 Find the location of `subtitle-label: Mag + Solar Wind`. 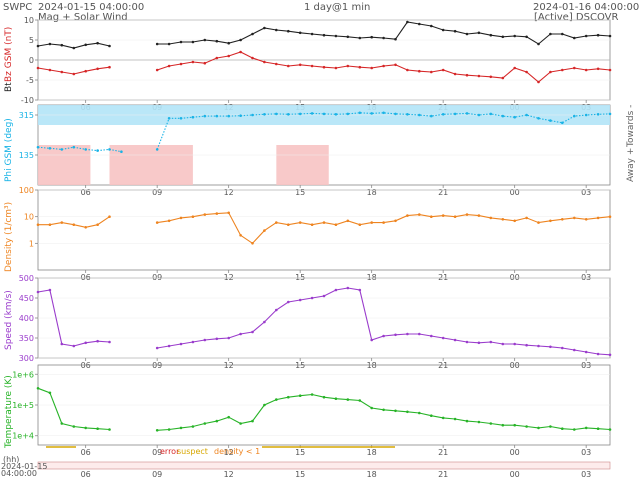

subtitle-label: Mag + Solar Wind is located at coordinates (83, 17).